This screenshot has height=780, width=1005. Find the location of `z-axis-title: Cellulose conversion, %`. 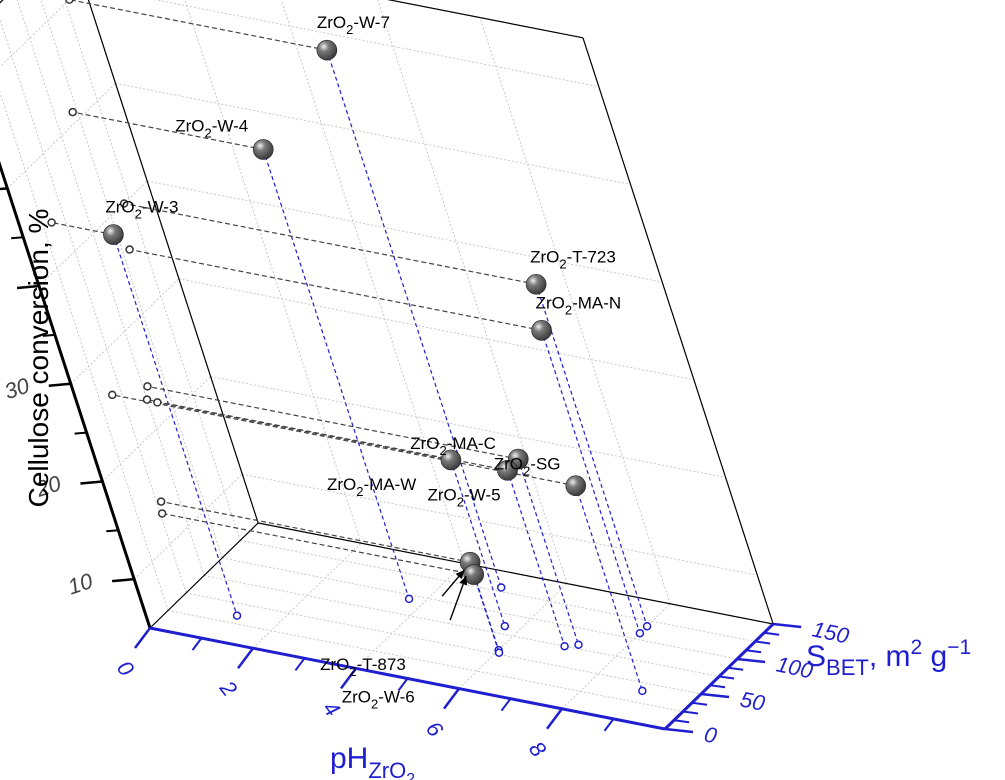

z-axis-title: Cellulose conversion, % is located at coordinates (38, 358).